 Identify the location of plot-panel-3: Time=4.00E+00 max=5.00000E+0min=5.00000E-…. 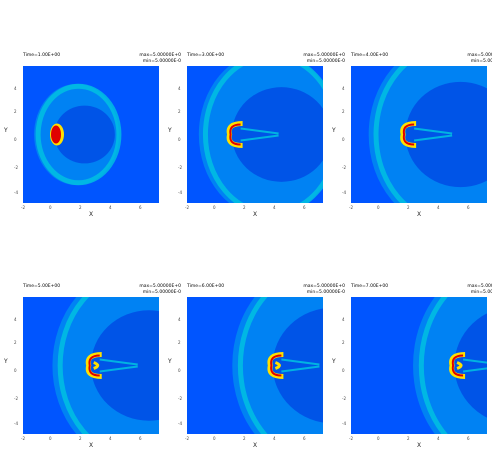
(412, 140).